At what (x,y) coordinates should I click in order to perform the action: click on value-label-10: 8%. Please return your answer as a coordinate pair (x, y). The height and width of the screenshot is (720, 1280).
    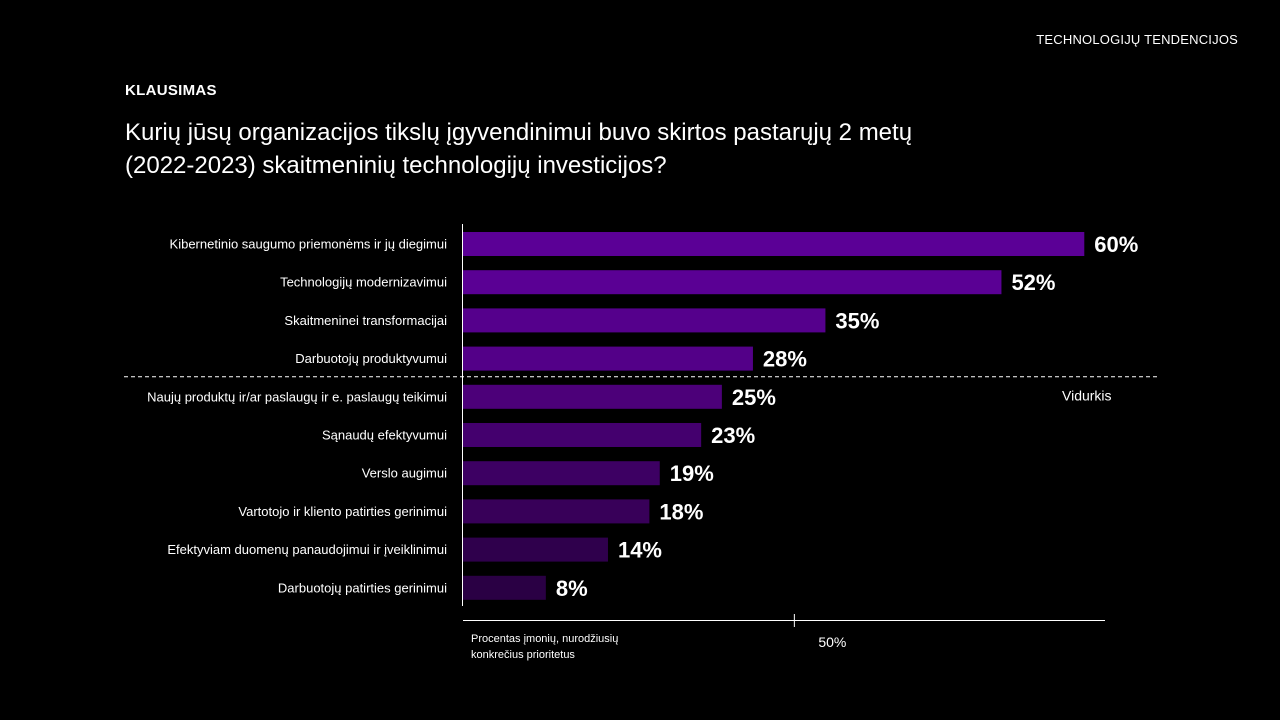
    Looking at the image, I should click on (572, 588).